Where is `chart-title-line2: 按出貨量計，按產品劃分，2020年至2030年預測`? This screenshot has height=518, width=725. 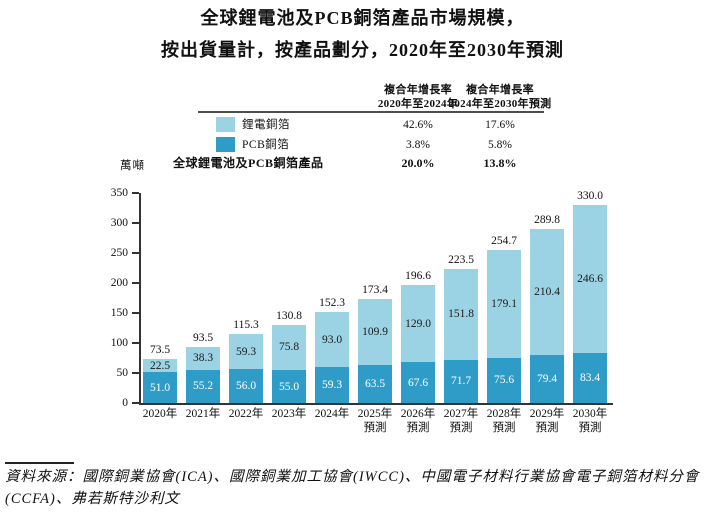 chart-title-line2: 按出貨量計，按產品劃分，2020年至2030年預測 is located at coordinates (362, 50).